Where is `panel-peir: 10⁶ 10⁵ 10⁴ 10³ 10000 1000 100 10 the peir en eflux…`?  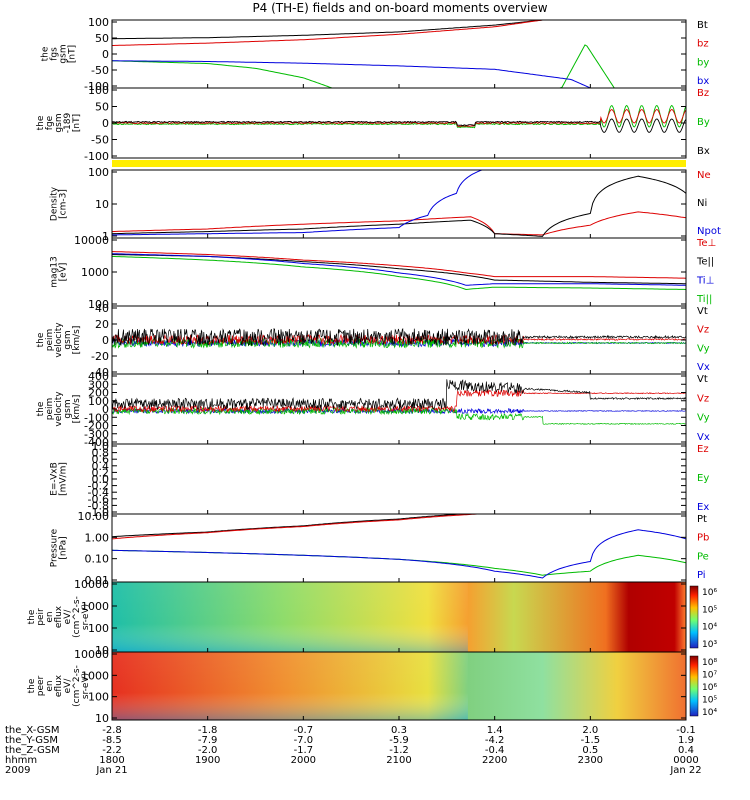 panel-peir: 10⁶ 10⁵ 10⁴ 10³ 10000 1000 100 10 the peir en eflux… is located at coordinates (372, 617).